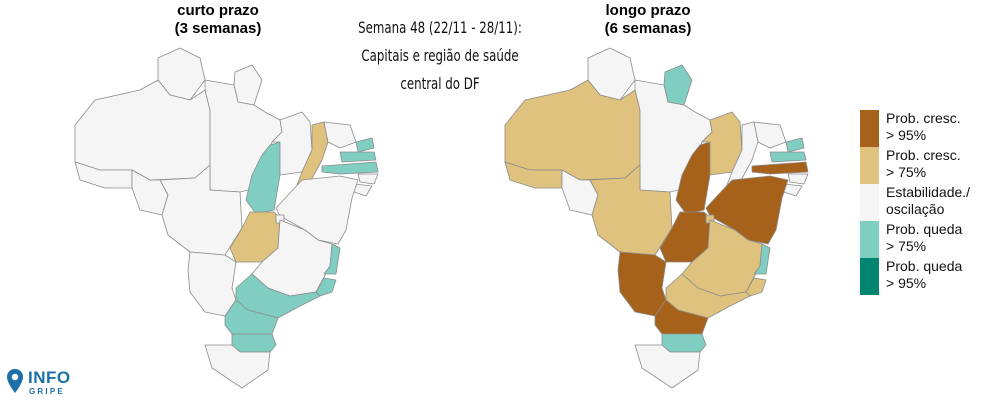 The height and width of the screenshot is (400, 1000). Describe the element at coordinates (365, 145) in the screenshot. I see `short-term-state-rn` at that location.